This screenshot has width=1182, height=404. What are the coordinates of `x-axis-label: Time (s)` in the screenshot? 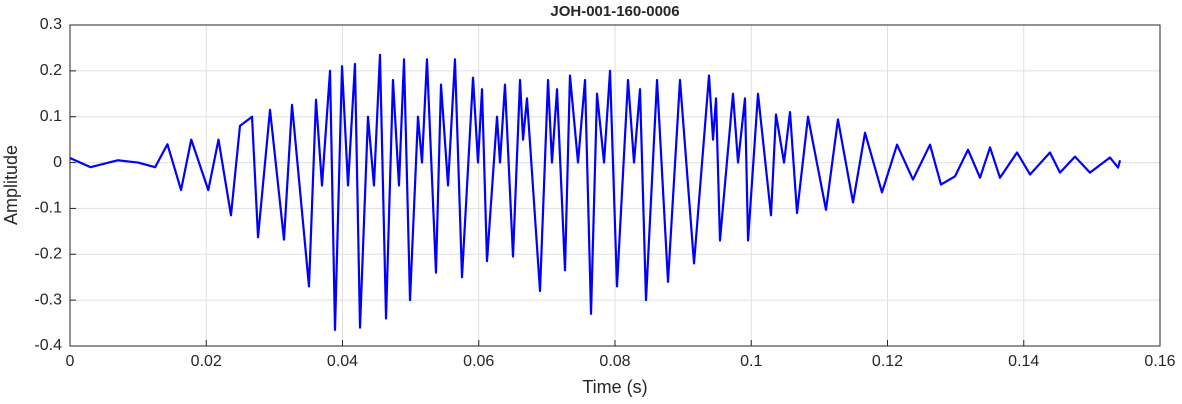 It's located at (614, 387).